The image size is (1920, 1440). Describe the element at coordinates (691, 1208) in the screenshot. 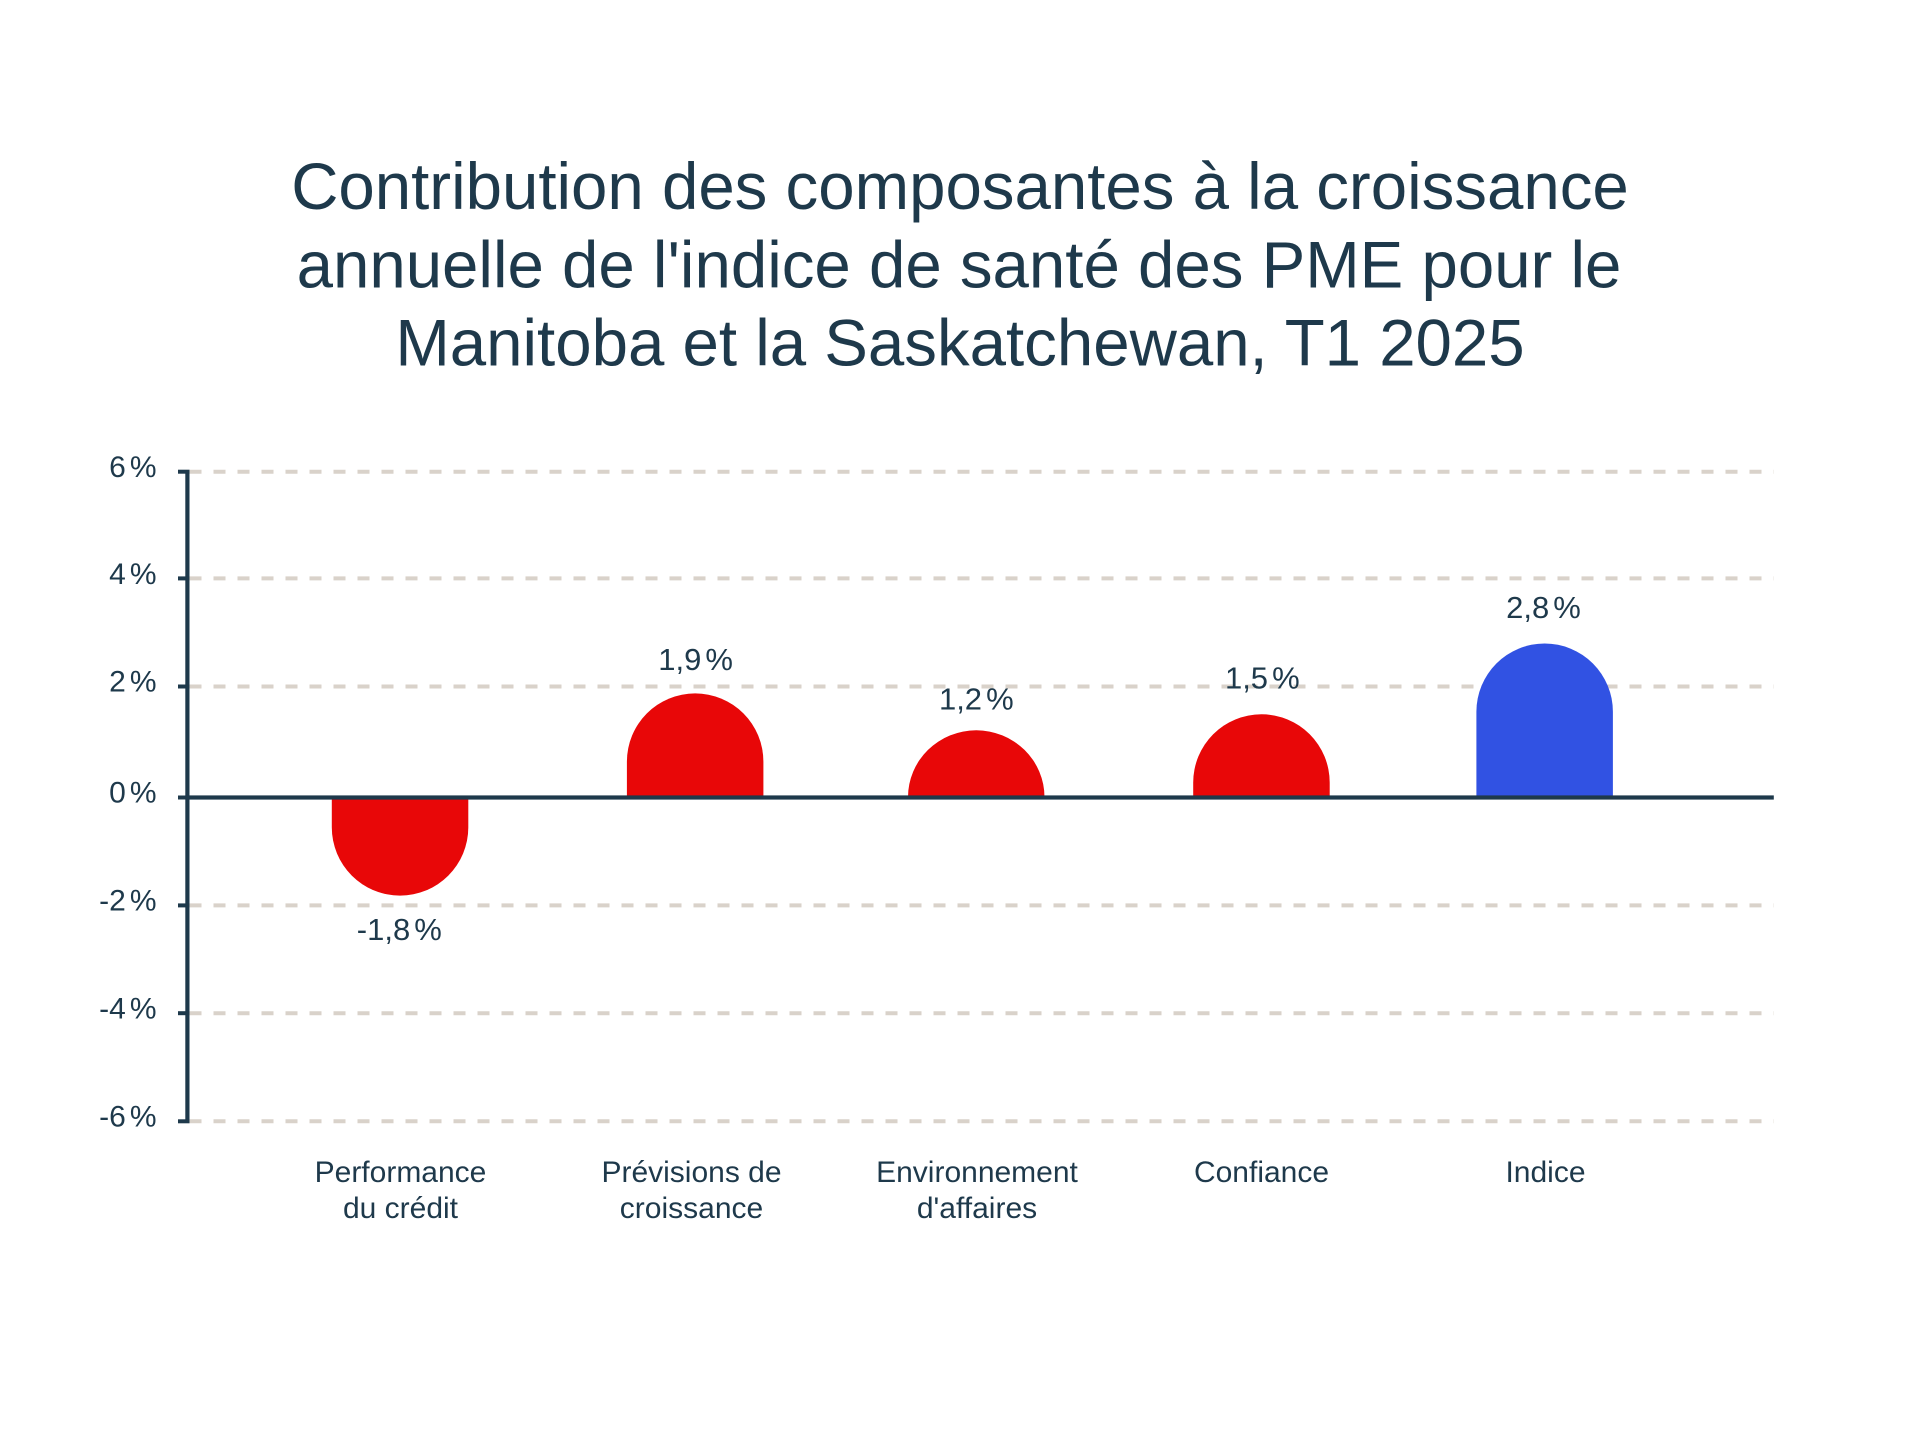

I see `svg-text: croissance` at that location.